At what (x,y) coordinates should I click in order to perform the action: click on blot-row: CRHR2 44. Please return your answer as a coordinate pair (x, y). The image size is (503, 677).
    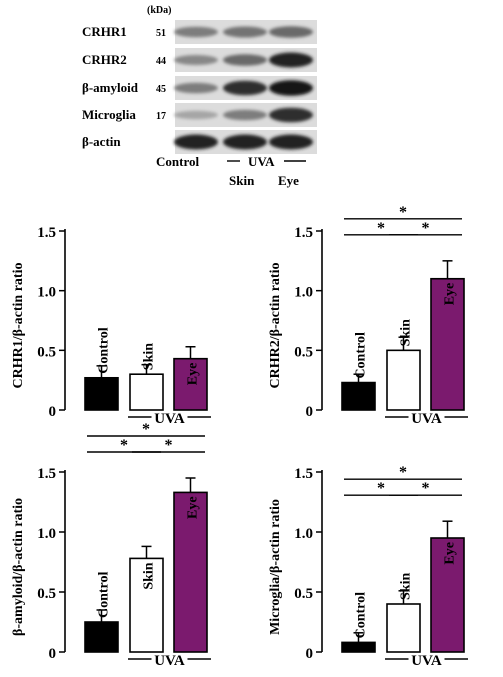
    Looking at the image, I should click on (199, 60).